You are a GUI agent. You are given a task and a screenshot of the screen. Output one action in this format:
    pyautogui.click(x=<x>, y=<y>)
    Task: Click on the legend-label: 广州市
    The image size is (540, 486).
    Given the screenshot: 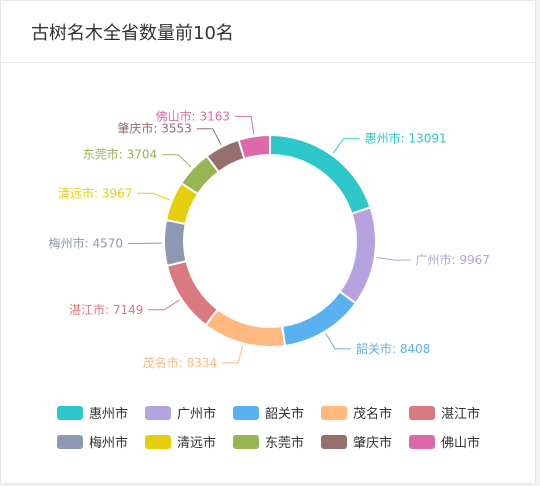 What is the action you would take?
    pyautogui.click(x=196, y=414)
    